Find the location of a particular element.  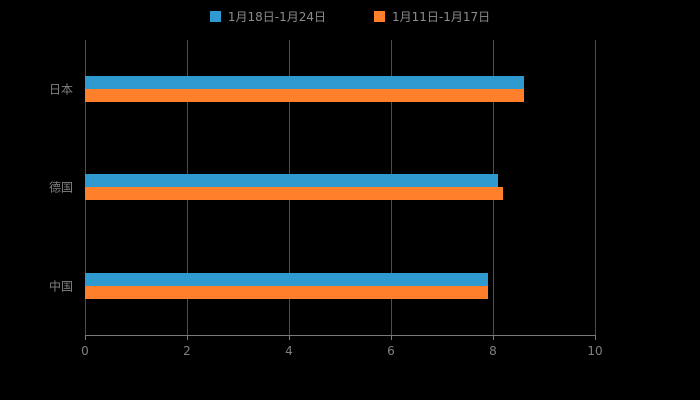

legend-item-series-0: 1月18日-1月24日 is located at coordinates (267, 16).